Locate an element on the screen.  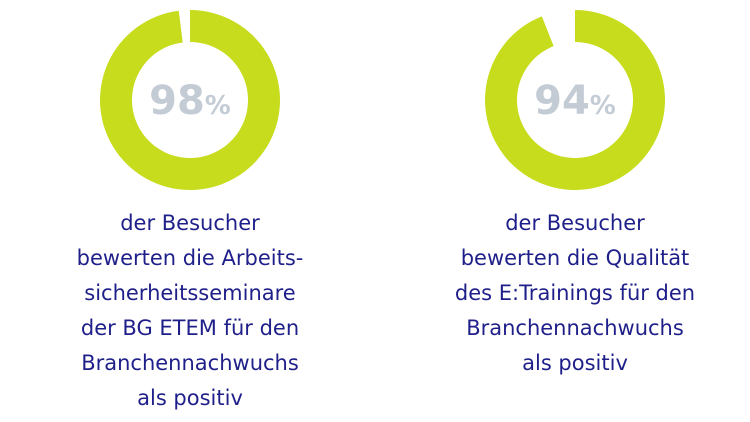
description-line: bewerten die Qualität is located at coordinates (575, 258).